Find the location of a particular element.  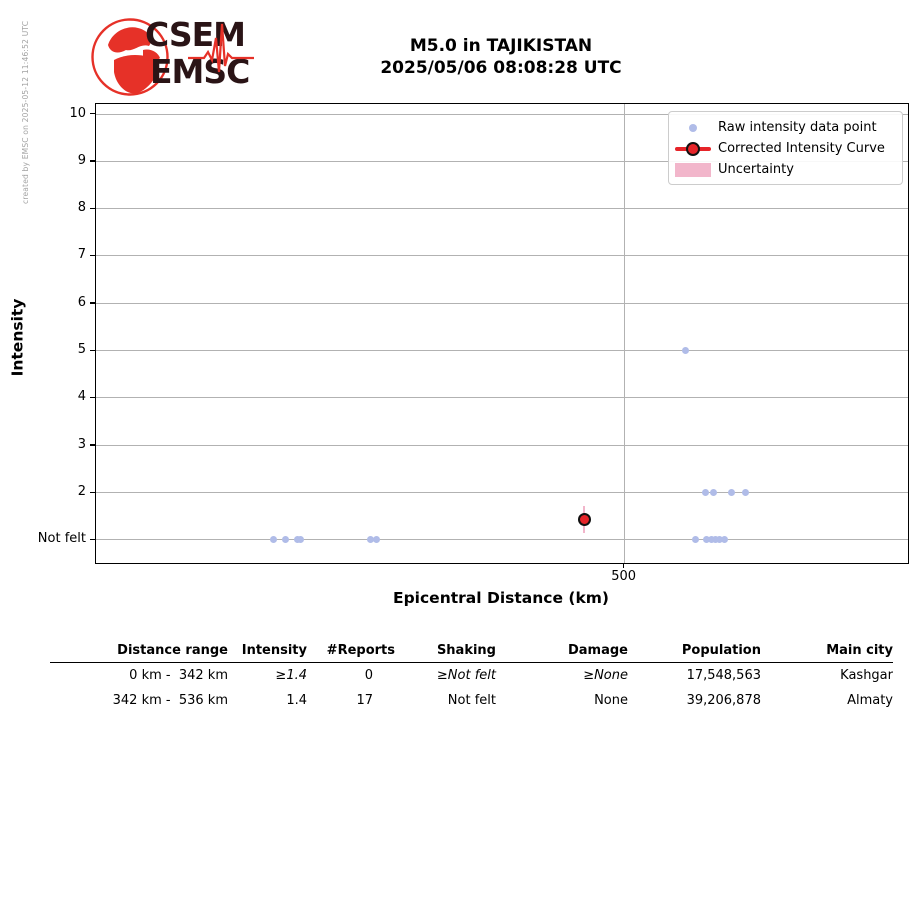

table-header-cell: Main city is located at coordinates (827, 651).